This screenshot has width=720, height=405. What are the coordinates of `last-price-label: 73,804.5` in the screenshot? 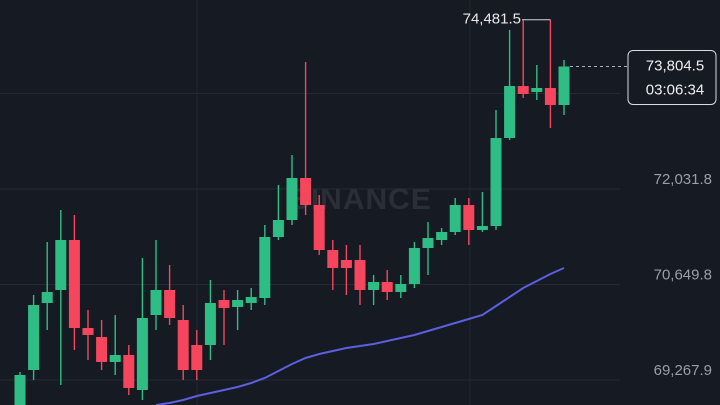 It's located at (675, 65).